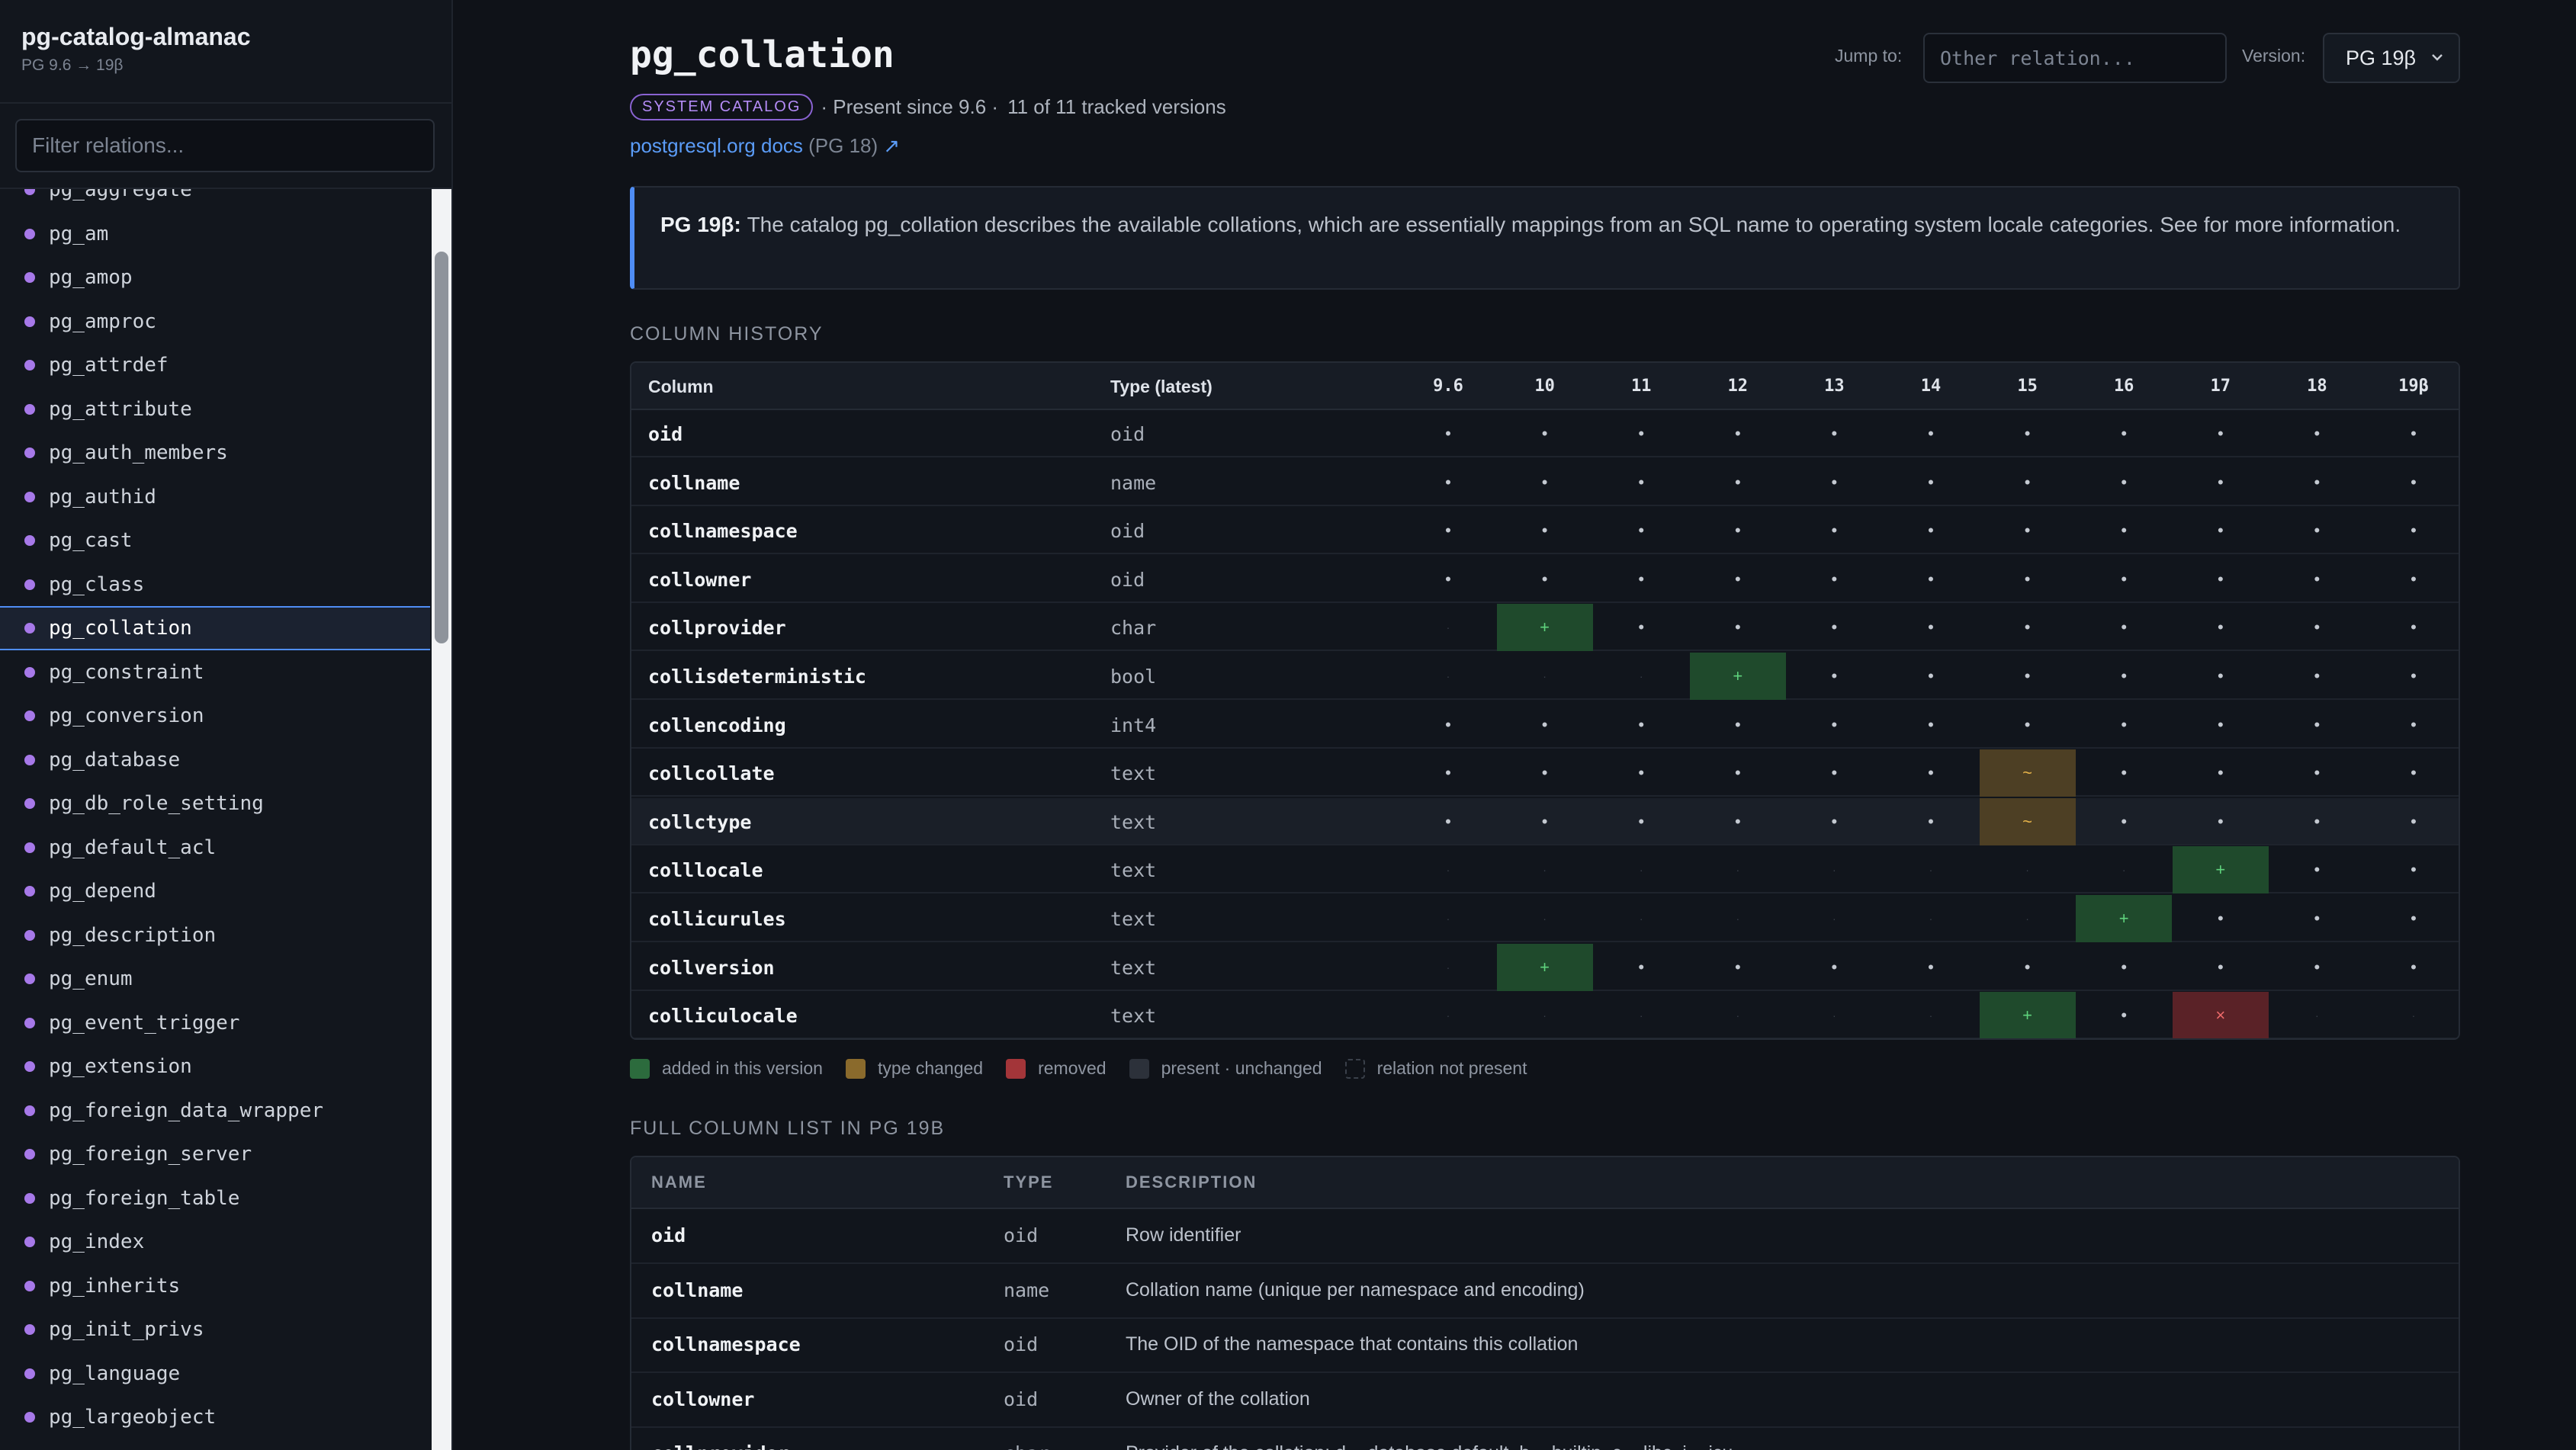  What do you see at coordinates (1545, 725) in the screenshot?
I see `history-row: collencoding int4 • • • • • • • • • • •` at bounding box center [1545, 725].